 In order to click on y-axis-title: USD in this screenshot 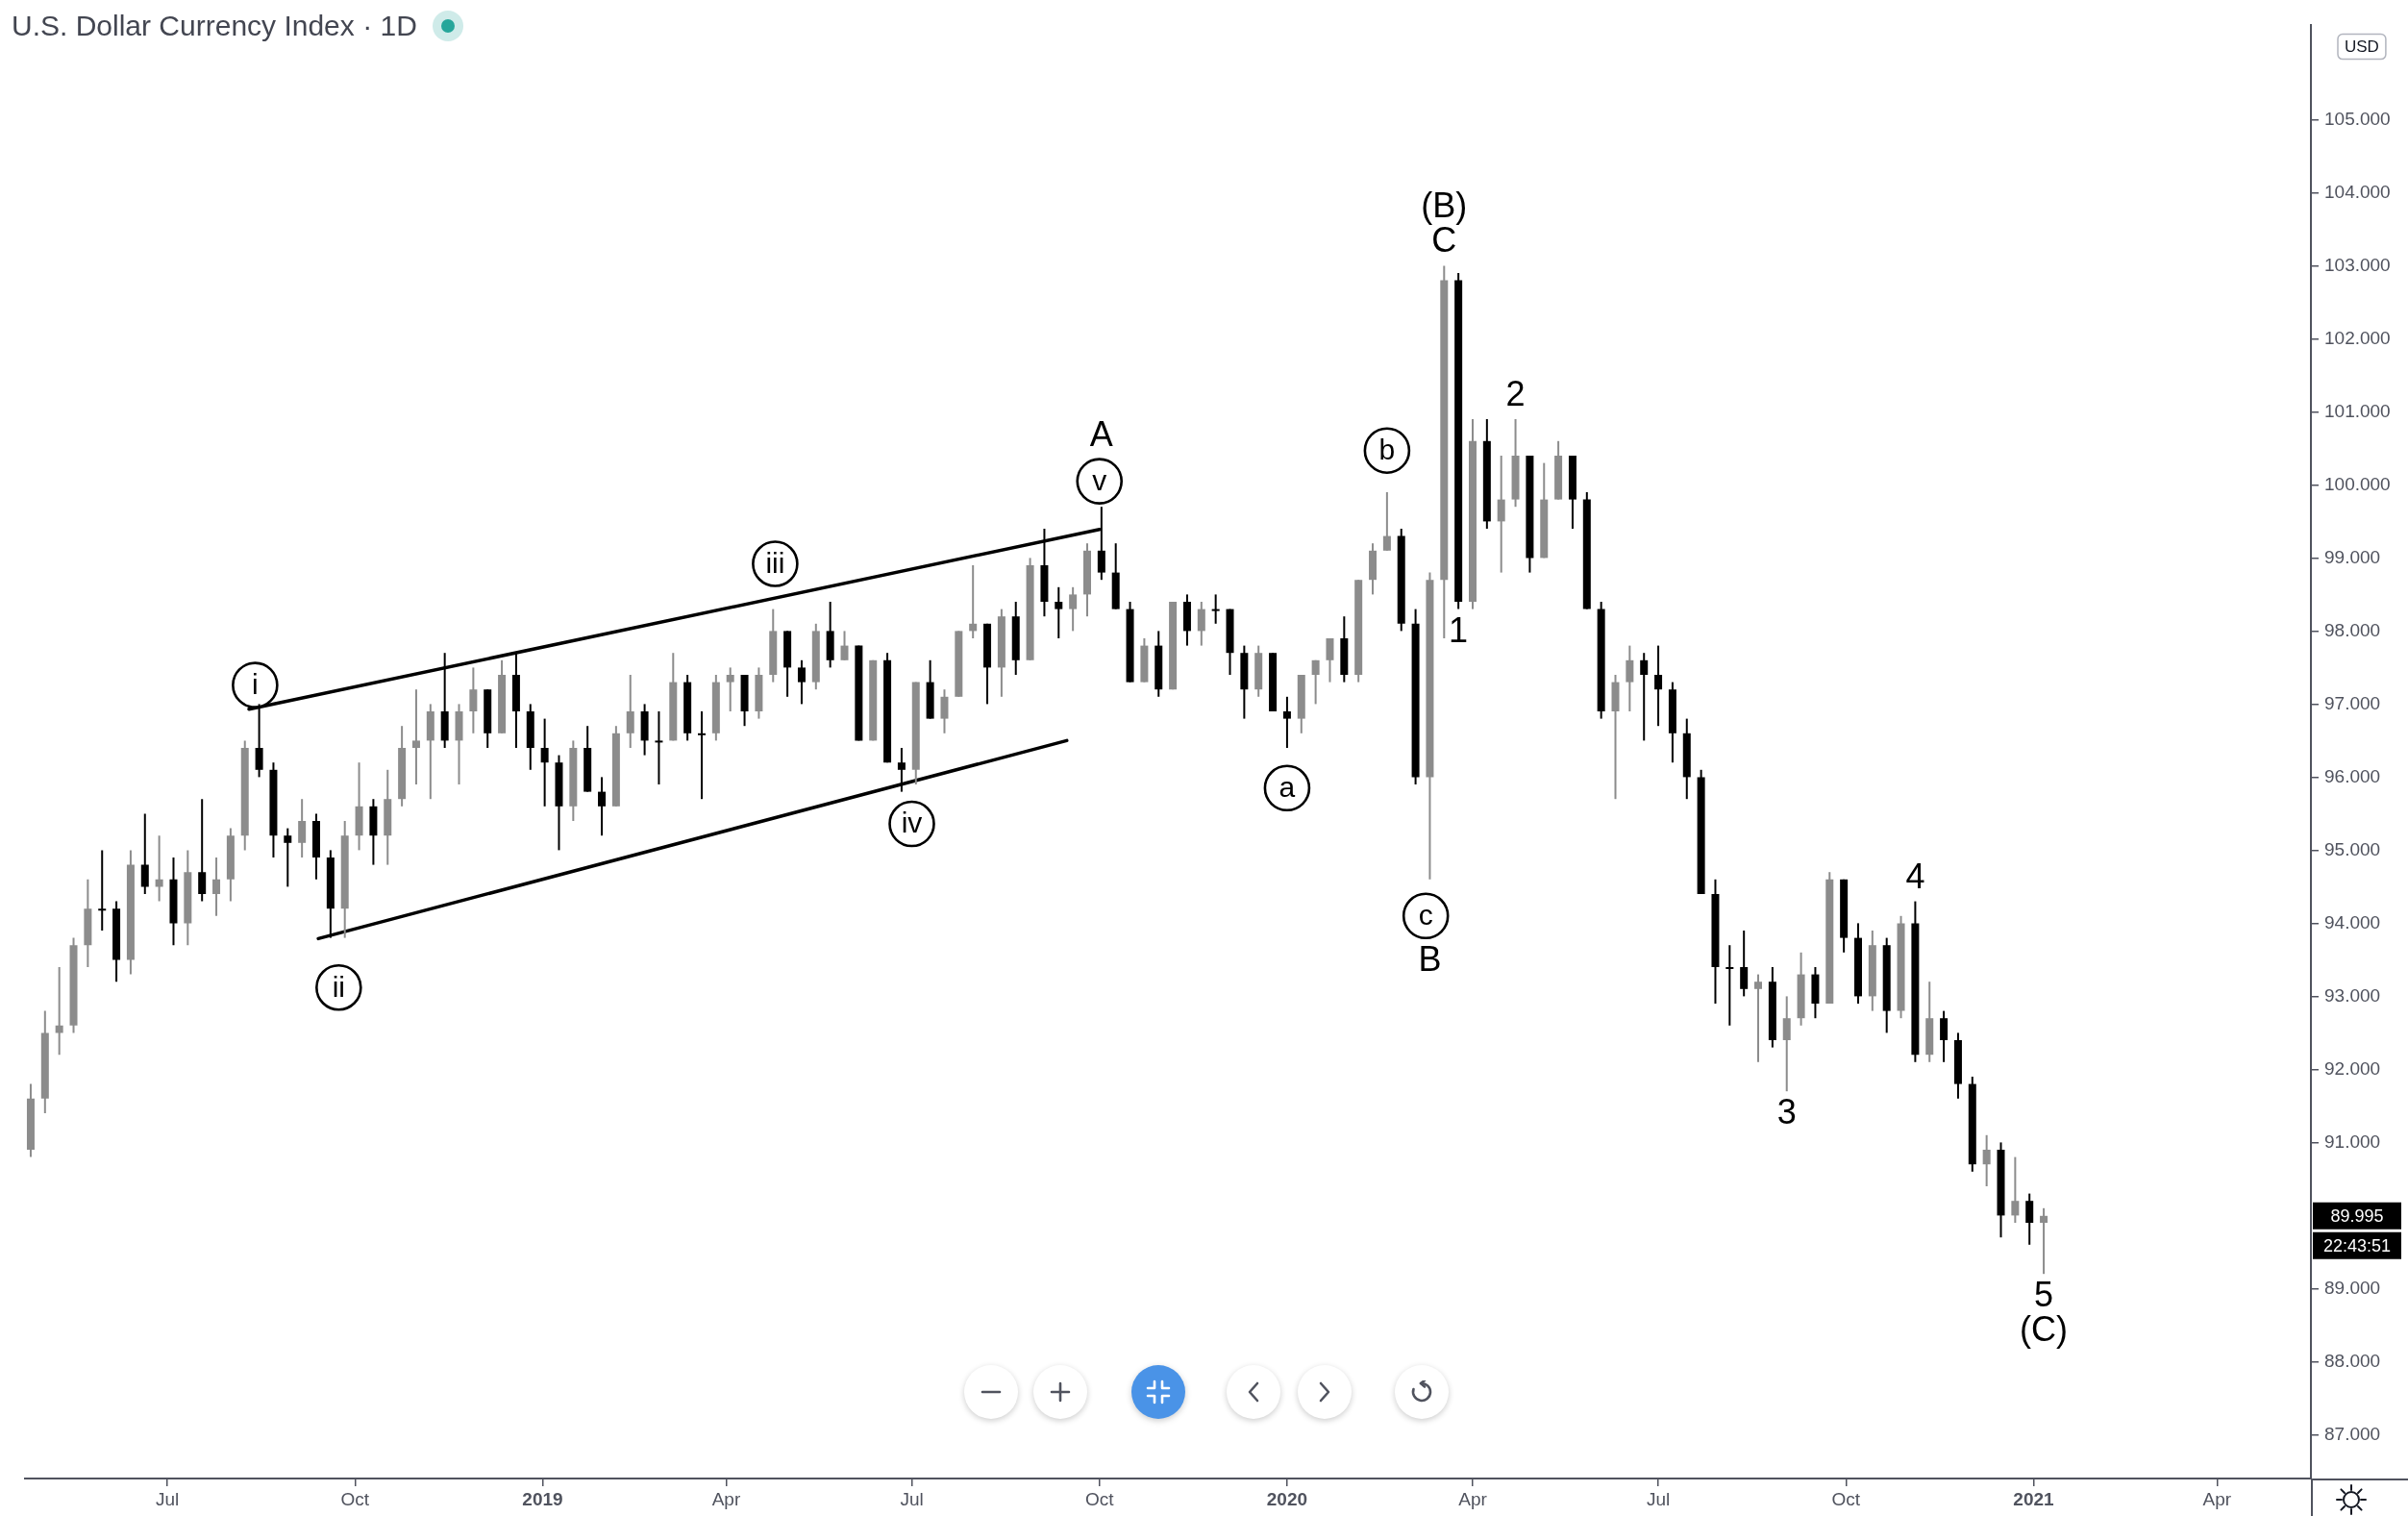, I will do `click(2361, 47)`.